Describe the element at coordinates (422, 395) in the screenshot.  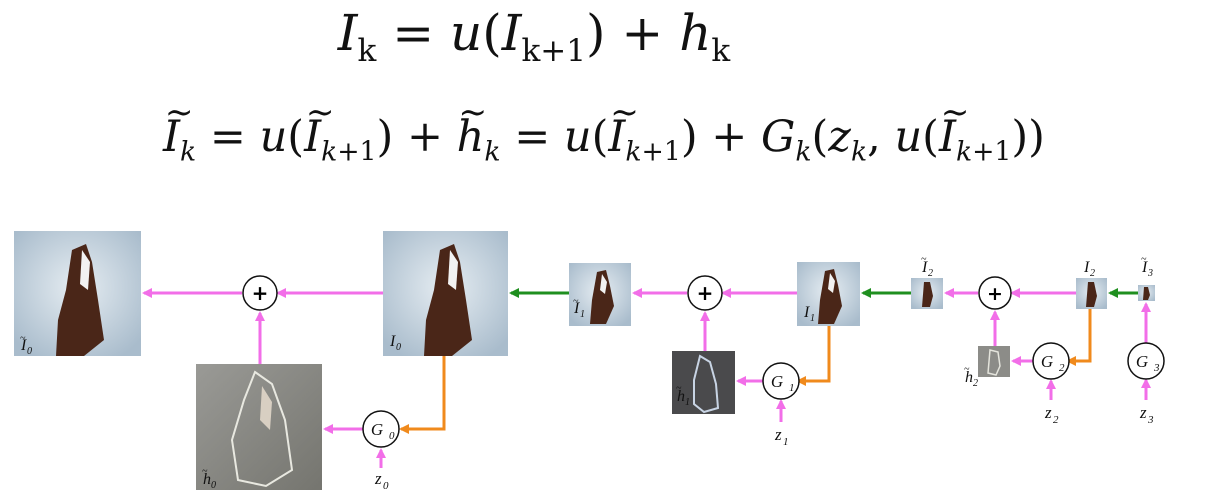
I see `arrow-I0-to-G0` at that location.